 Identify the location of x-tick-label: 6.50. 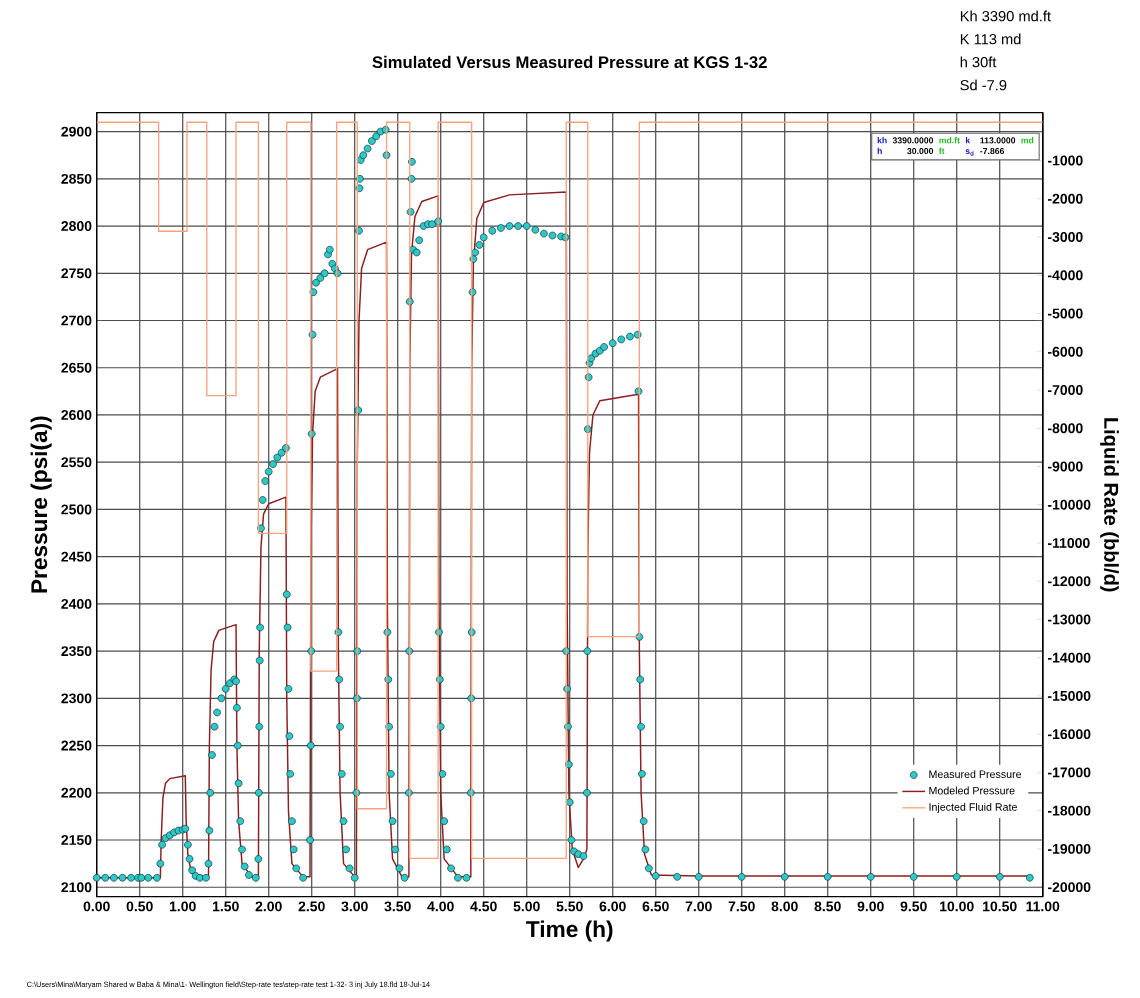
(655, 906).